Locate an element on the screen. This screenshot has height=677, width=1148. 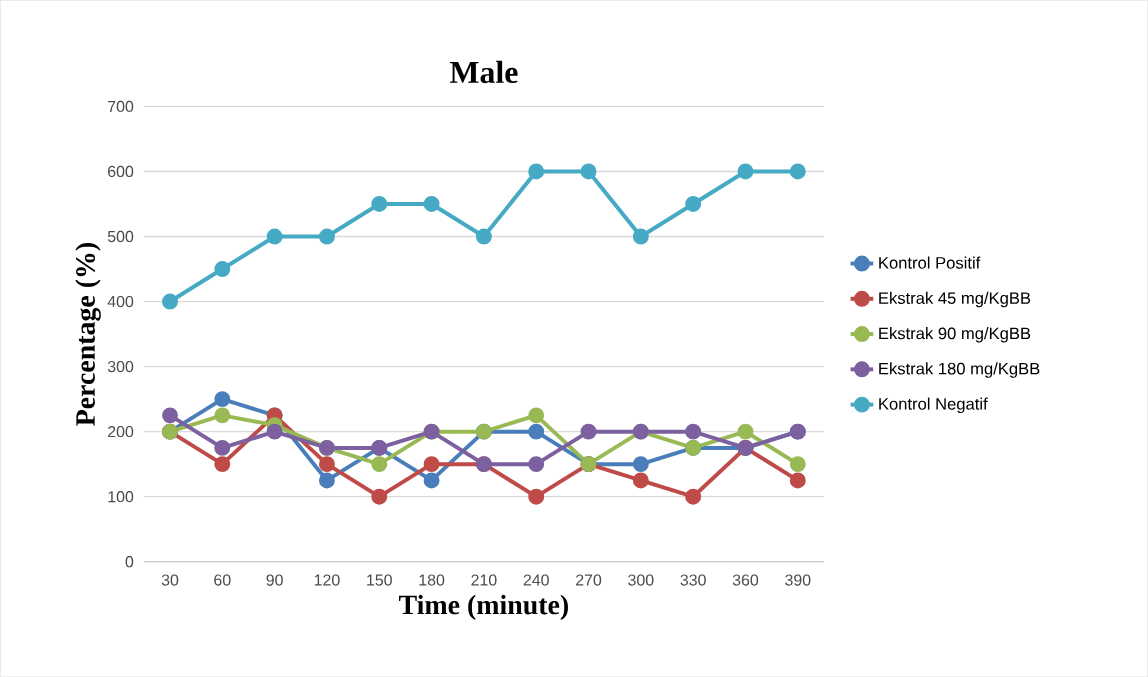
x-tick-label: 240 is located at coordinates (536, 580).